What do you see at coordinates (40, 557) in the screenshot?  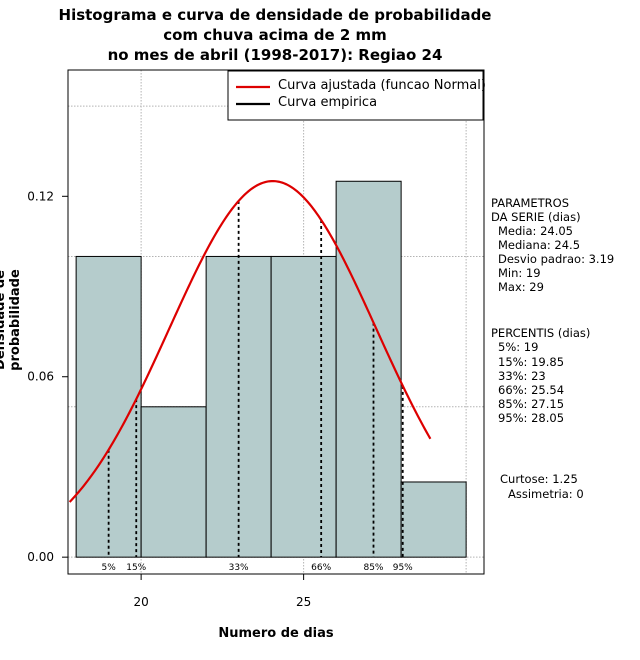 I see `y-tick-label: 0.00` at bounding box center [40, 557].